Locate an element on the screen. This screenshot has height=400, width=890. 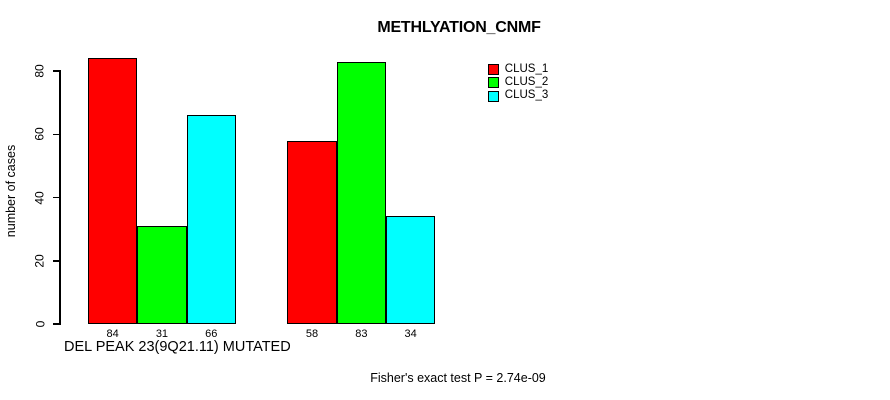
legend-item: CLUS_1 is located at coordinates (518, 68).